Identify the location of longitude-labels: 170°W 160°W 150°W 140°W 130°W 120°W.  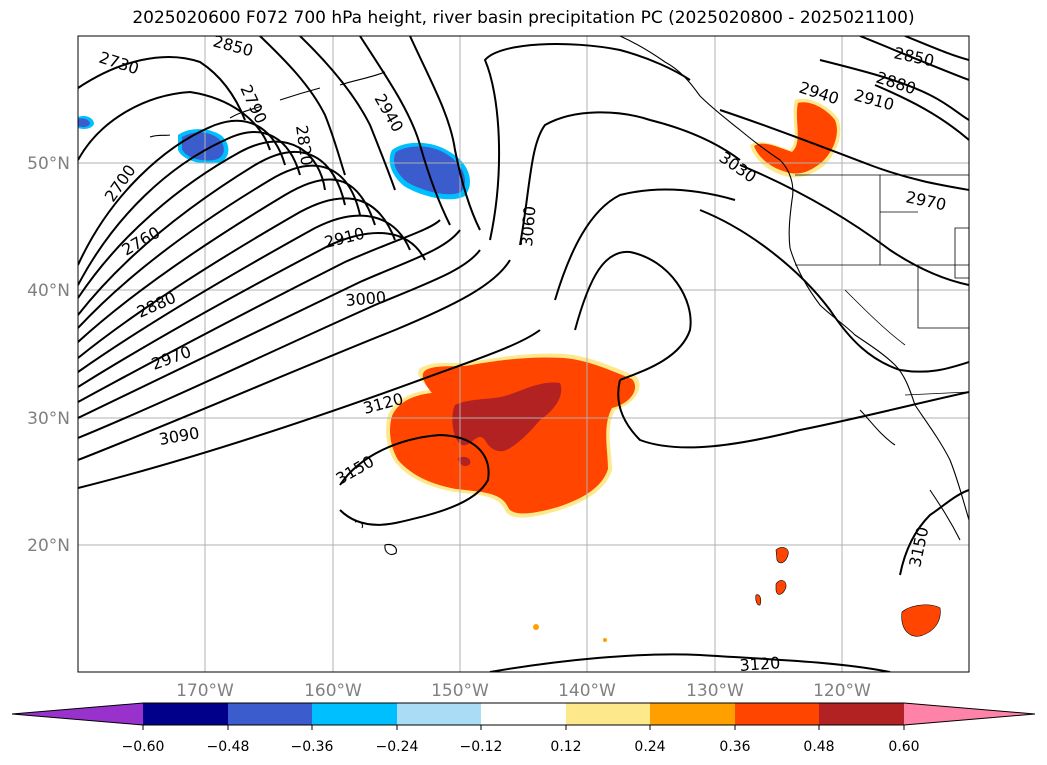
(523, 691).